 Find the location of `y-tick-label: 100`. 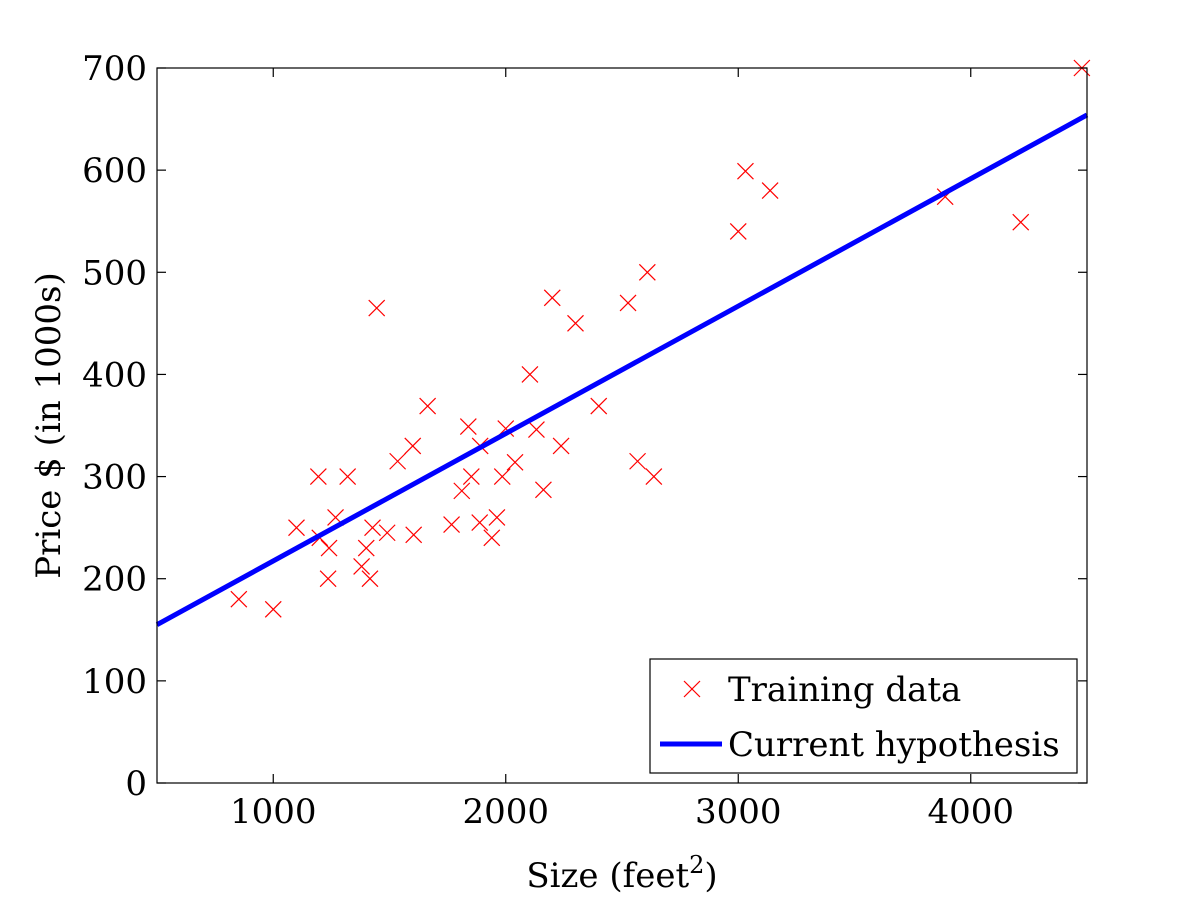

y-tick-label: 100 is located at coordinates (114, 682).